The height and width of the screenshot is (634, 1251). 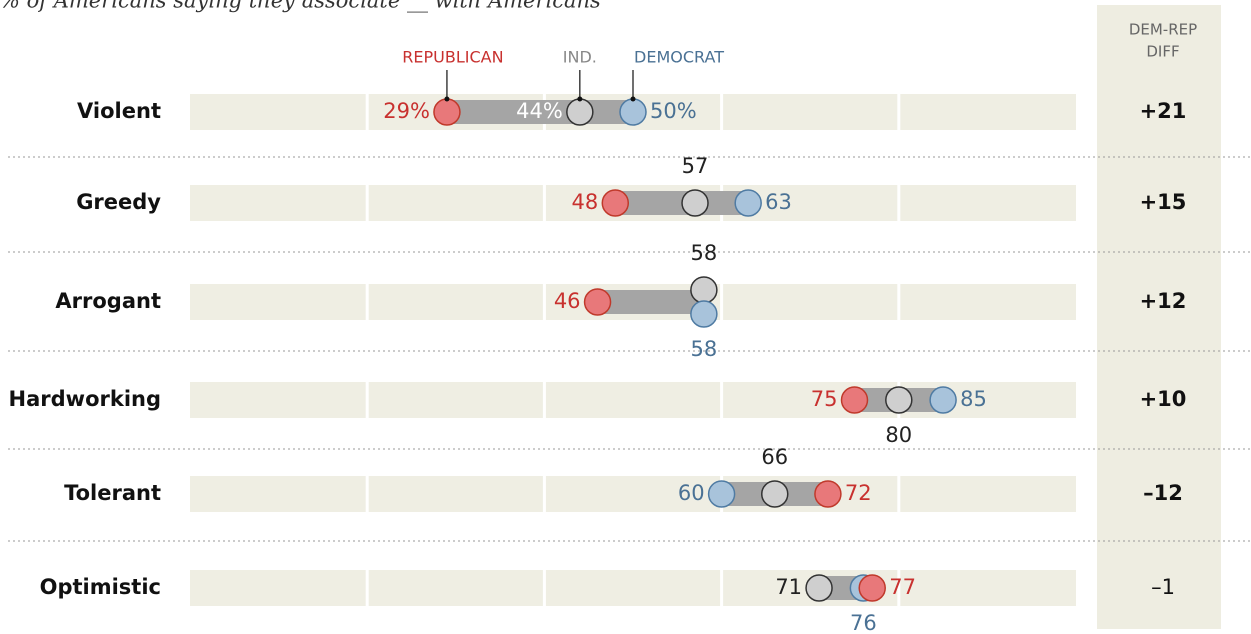 I want to click on category-label: Greedy, so click(x=118, y=202).